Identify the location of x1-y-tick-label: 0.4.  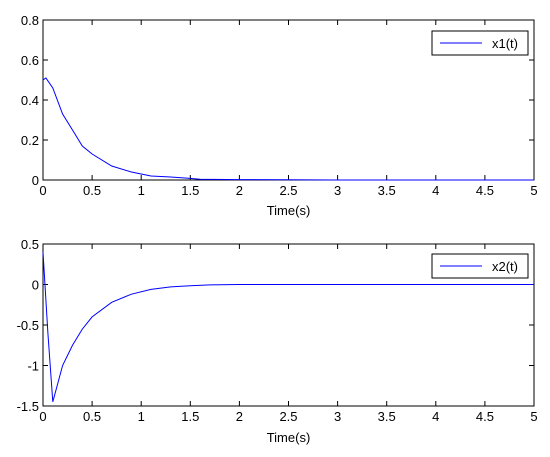
(30, 100).